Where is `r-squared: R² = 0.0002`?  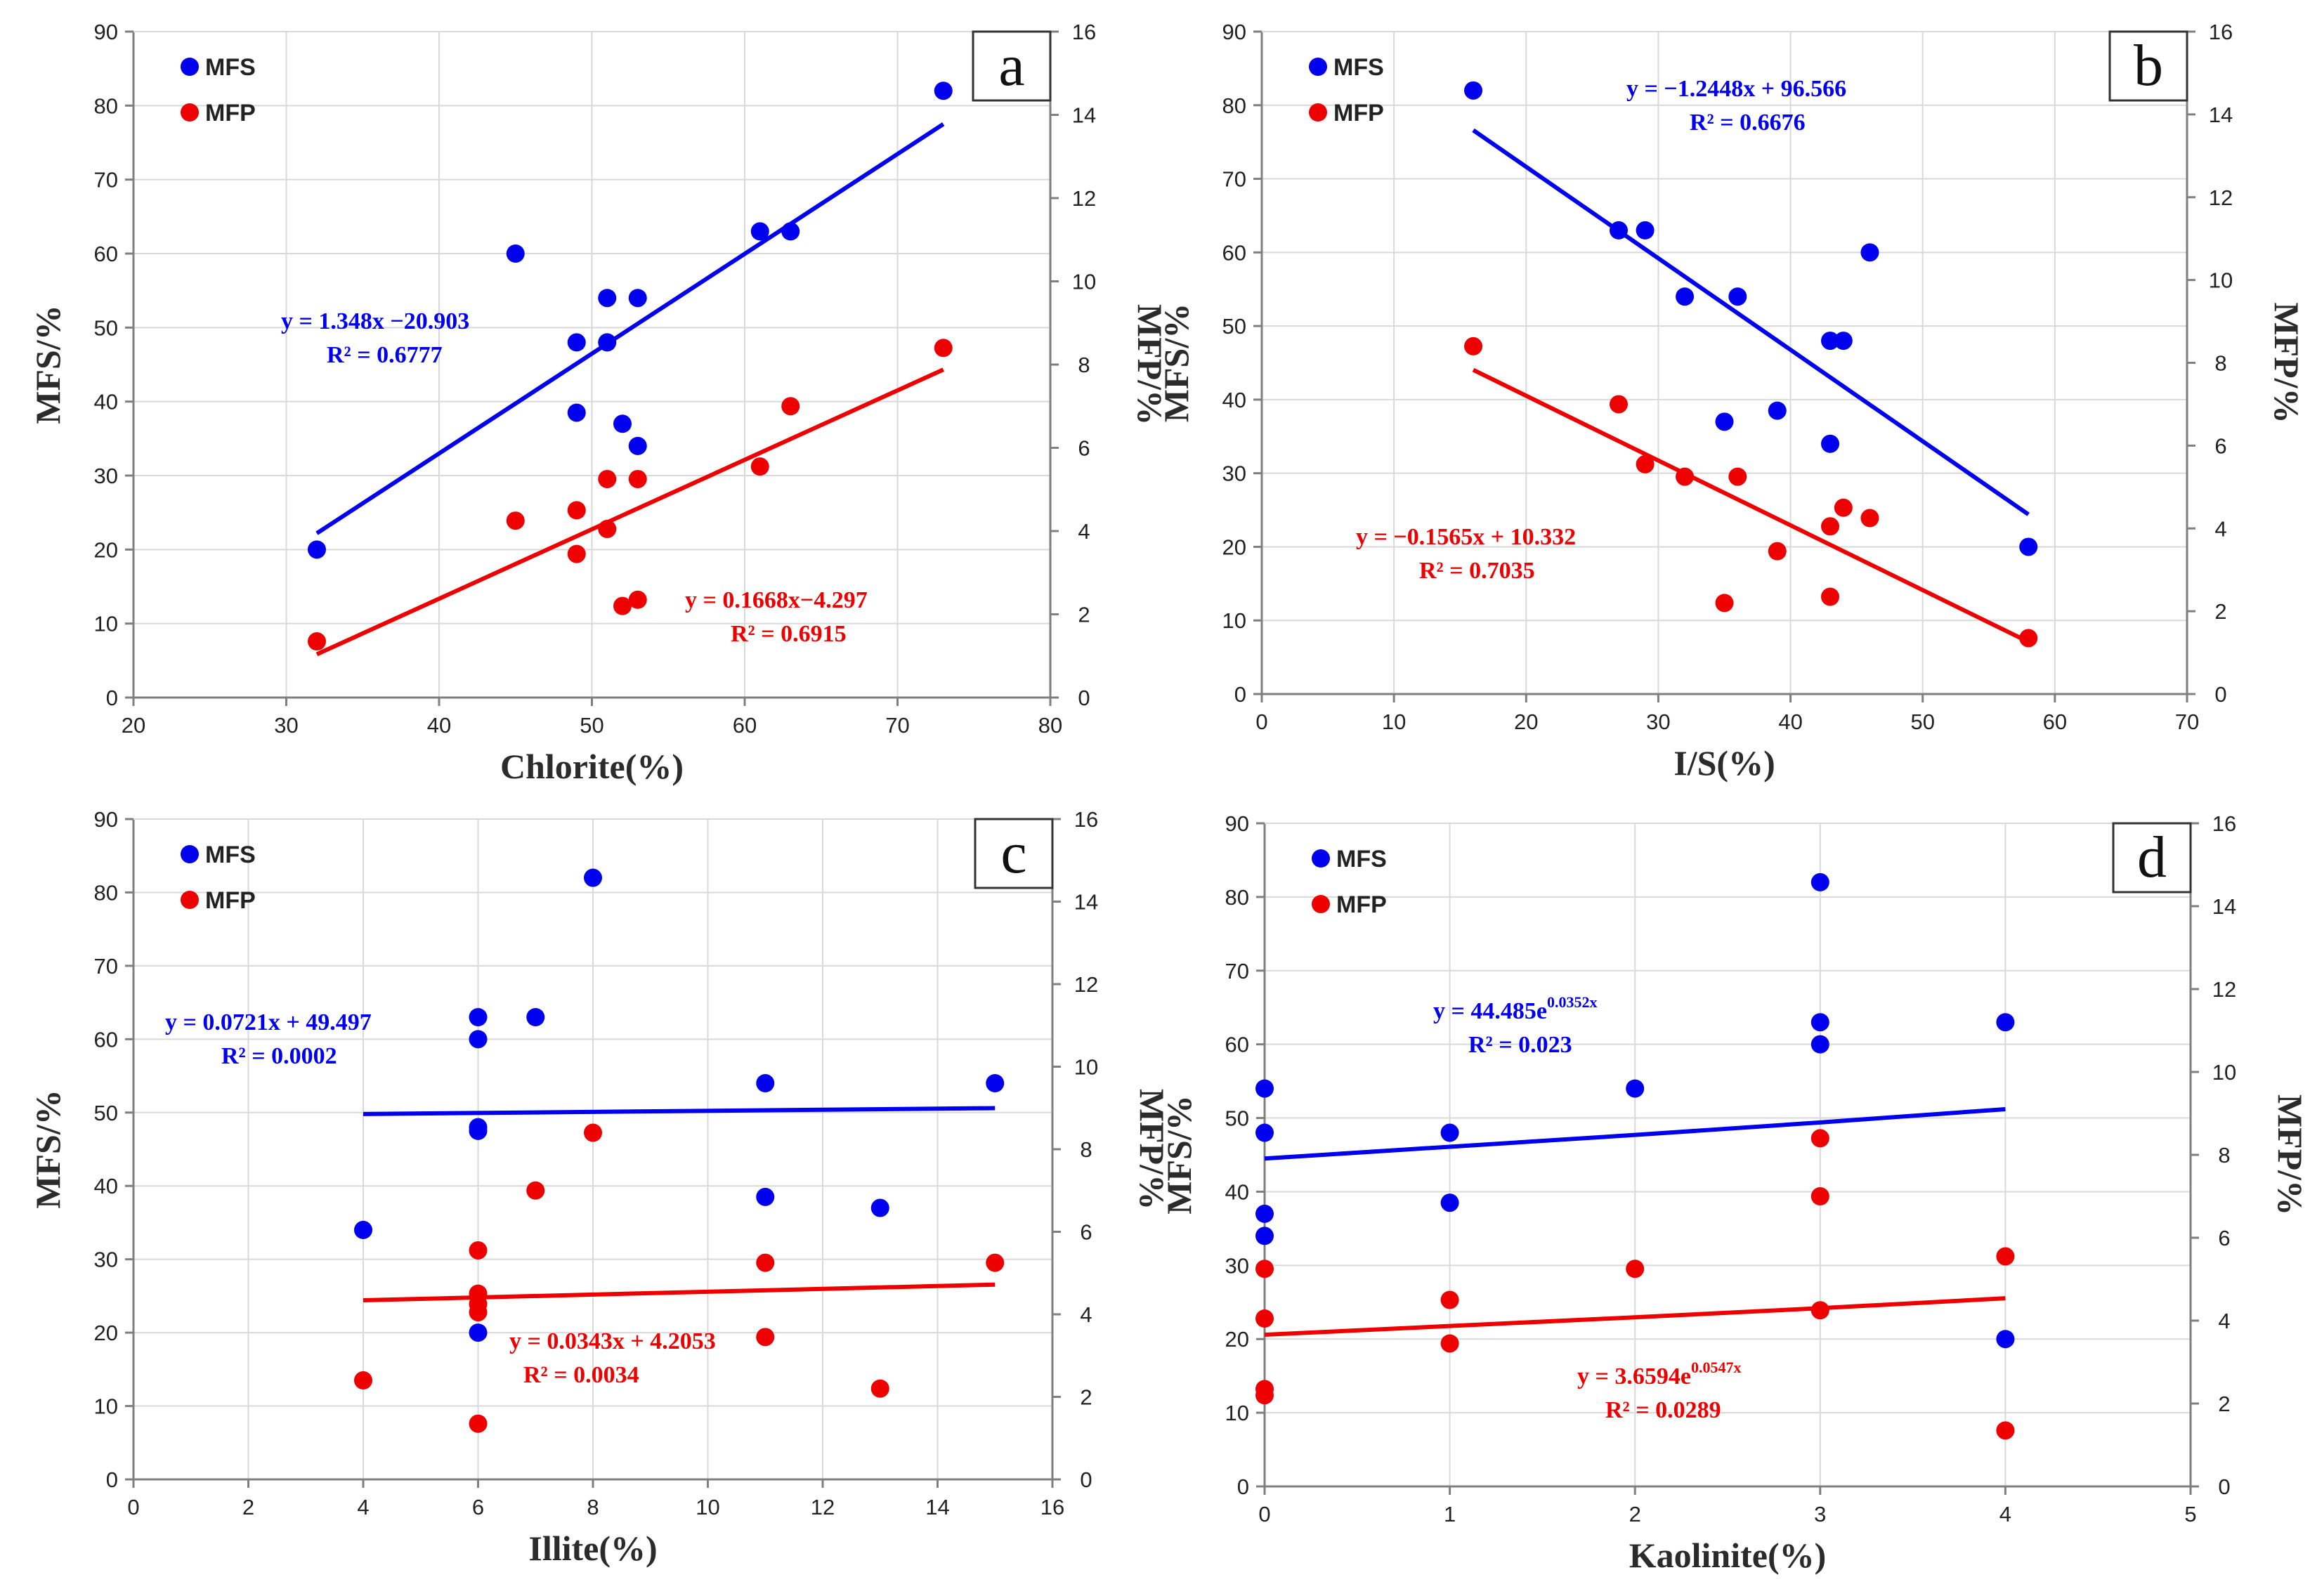 r-squared: R² = 0.0002 is located at coordinates (279, 1056).